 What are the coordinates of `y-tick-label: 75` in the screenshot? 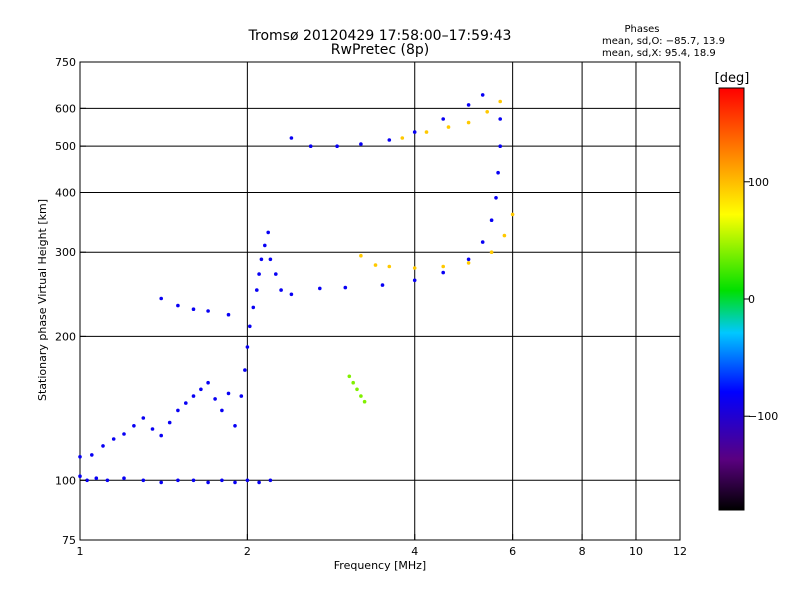 It's located at (69, 540).